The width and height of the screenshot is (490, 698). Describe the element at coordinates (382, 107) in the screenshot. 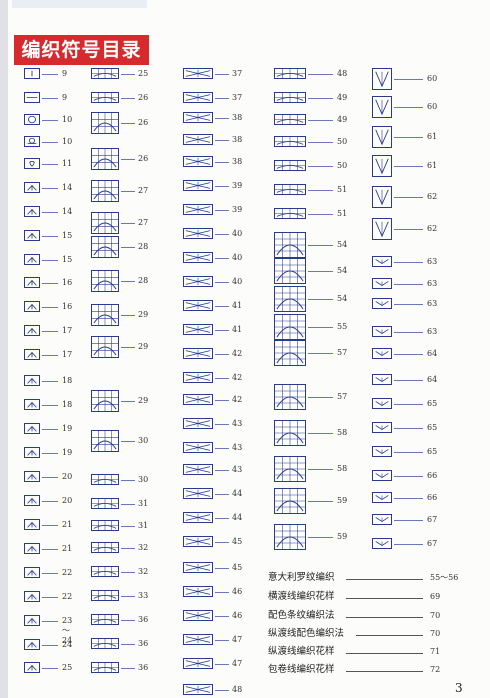

I see `v-box-b-symbol` at that location.